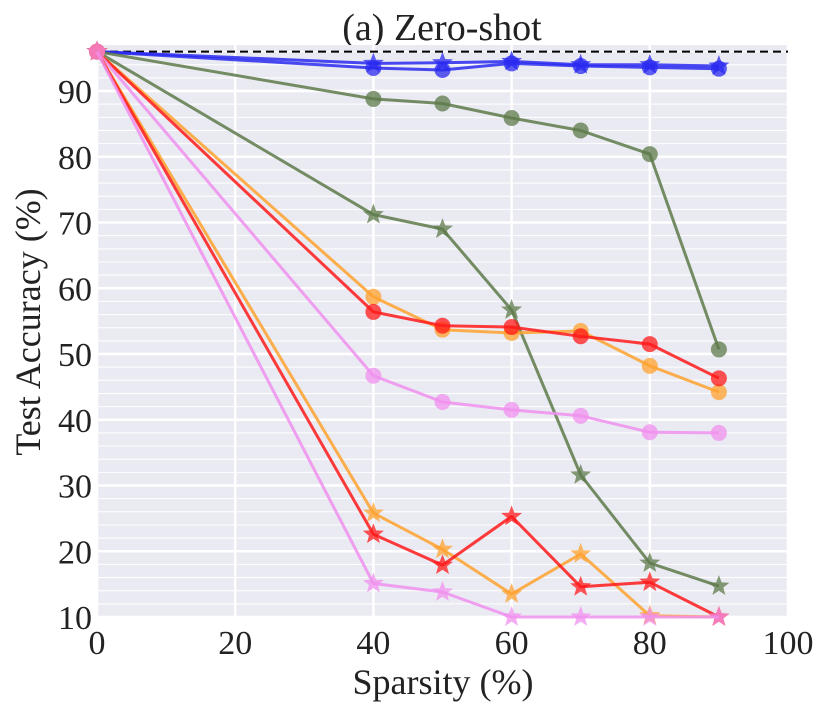 The image size is (830, 712). Describe the element at coordinates (788, 643) in the screenshot. I see `x-tick-label: 100` at that location.